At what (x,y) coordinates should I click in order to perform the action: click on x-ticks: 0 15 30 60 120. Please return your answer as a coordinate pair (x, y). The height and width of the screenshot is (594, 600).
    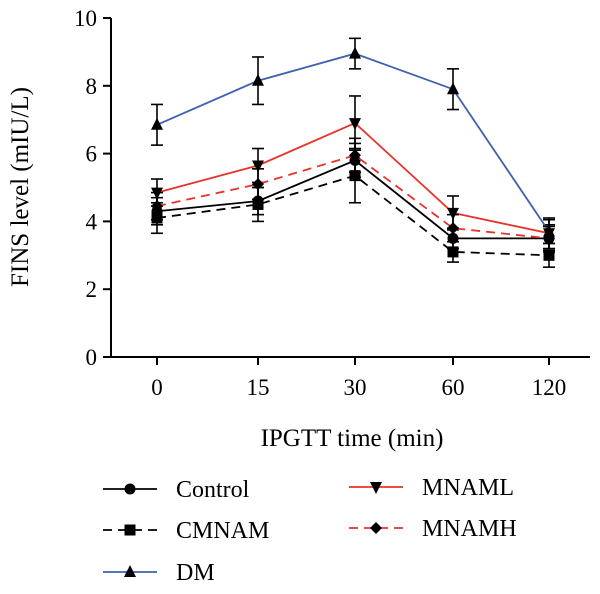
    Looking at the image, I should click on (358, 378).